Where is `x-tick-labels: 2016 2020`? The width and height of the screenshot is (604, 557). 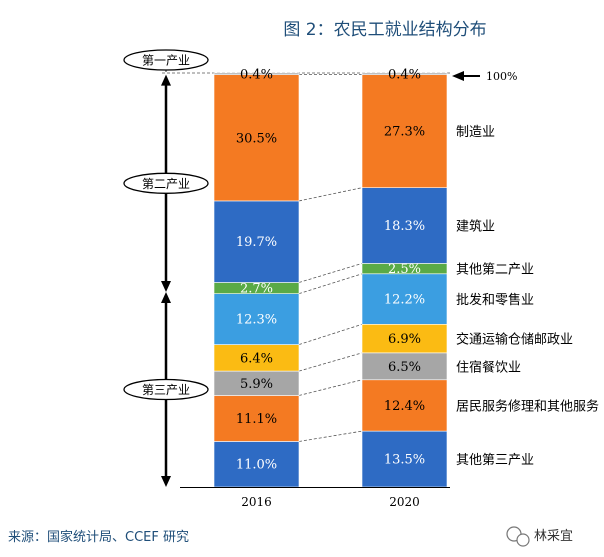
x-tick-labels: 2016 2020 is located at coordinates (330, 502).